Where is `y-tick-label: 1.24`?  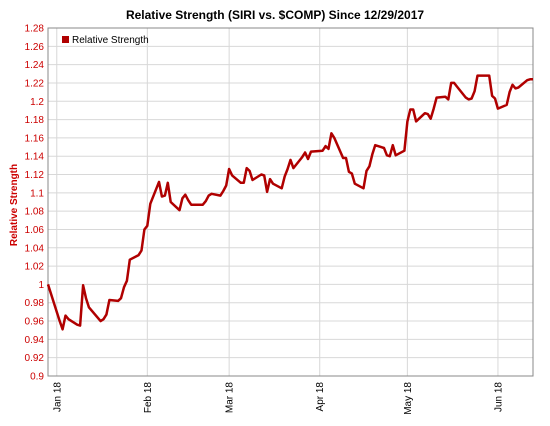
y-tick-label: 1.24 is located at coordinates (35, 65).